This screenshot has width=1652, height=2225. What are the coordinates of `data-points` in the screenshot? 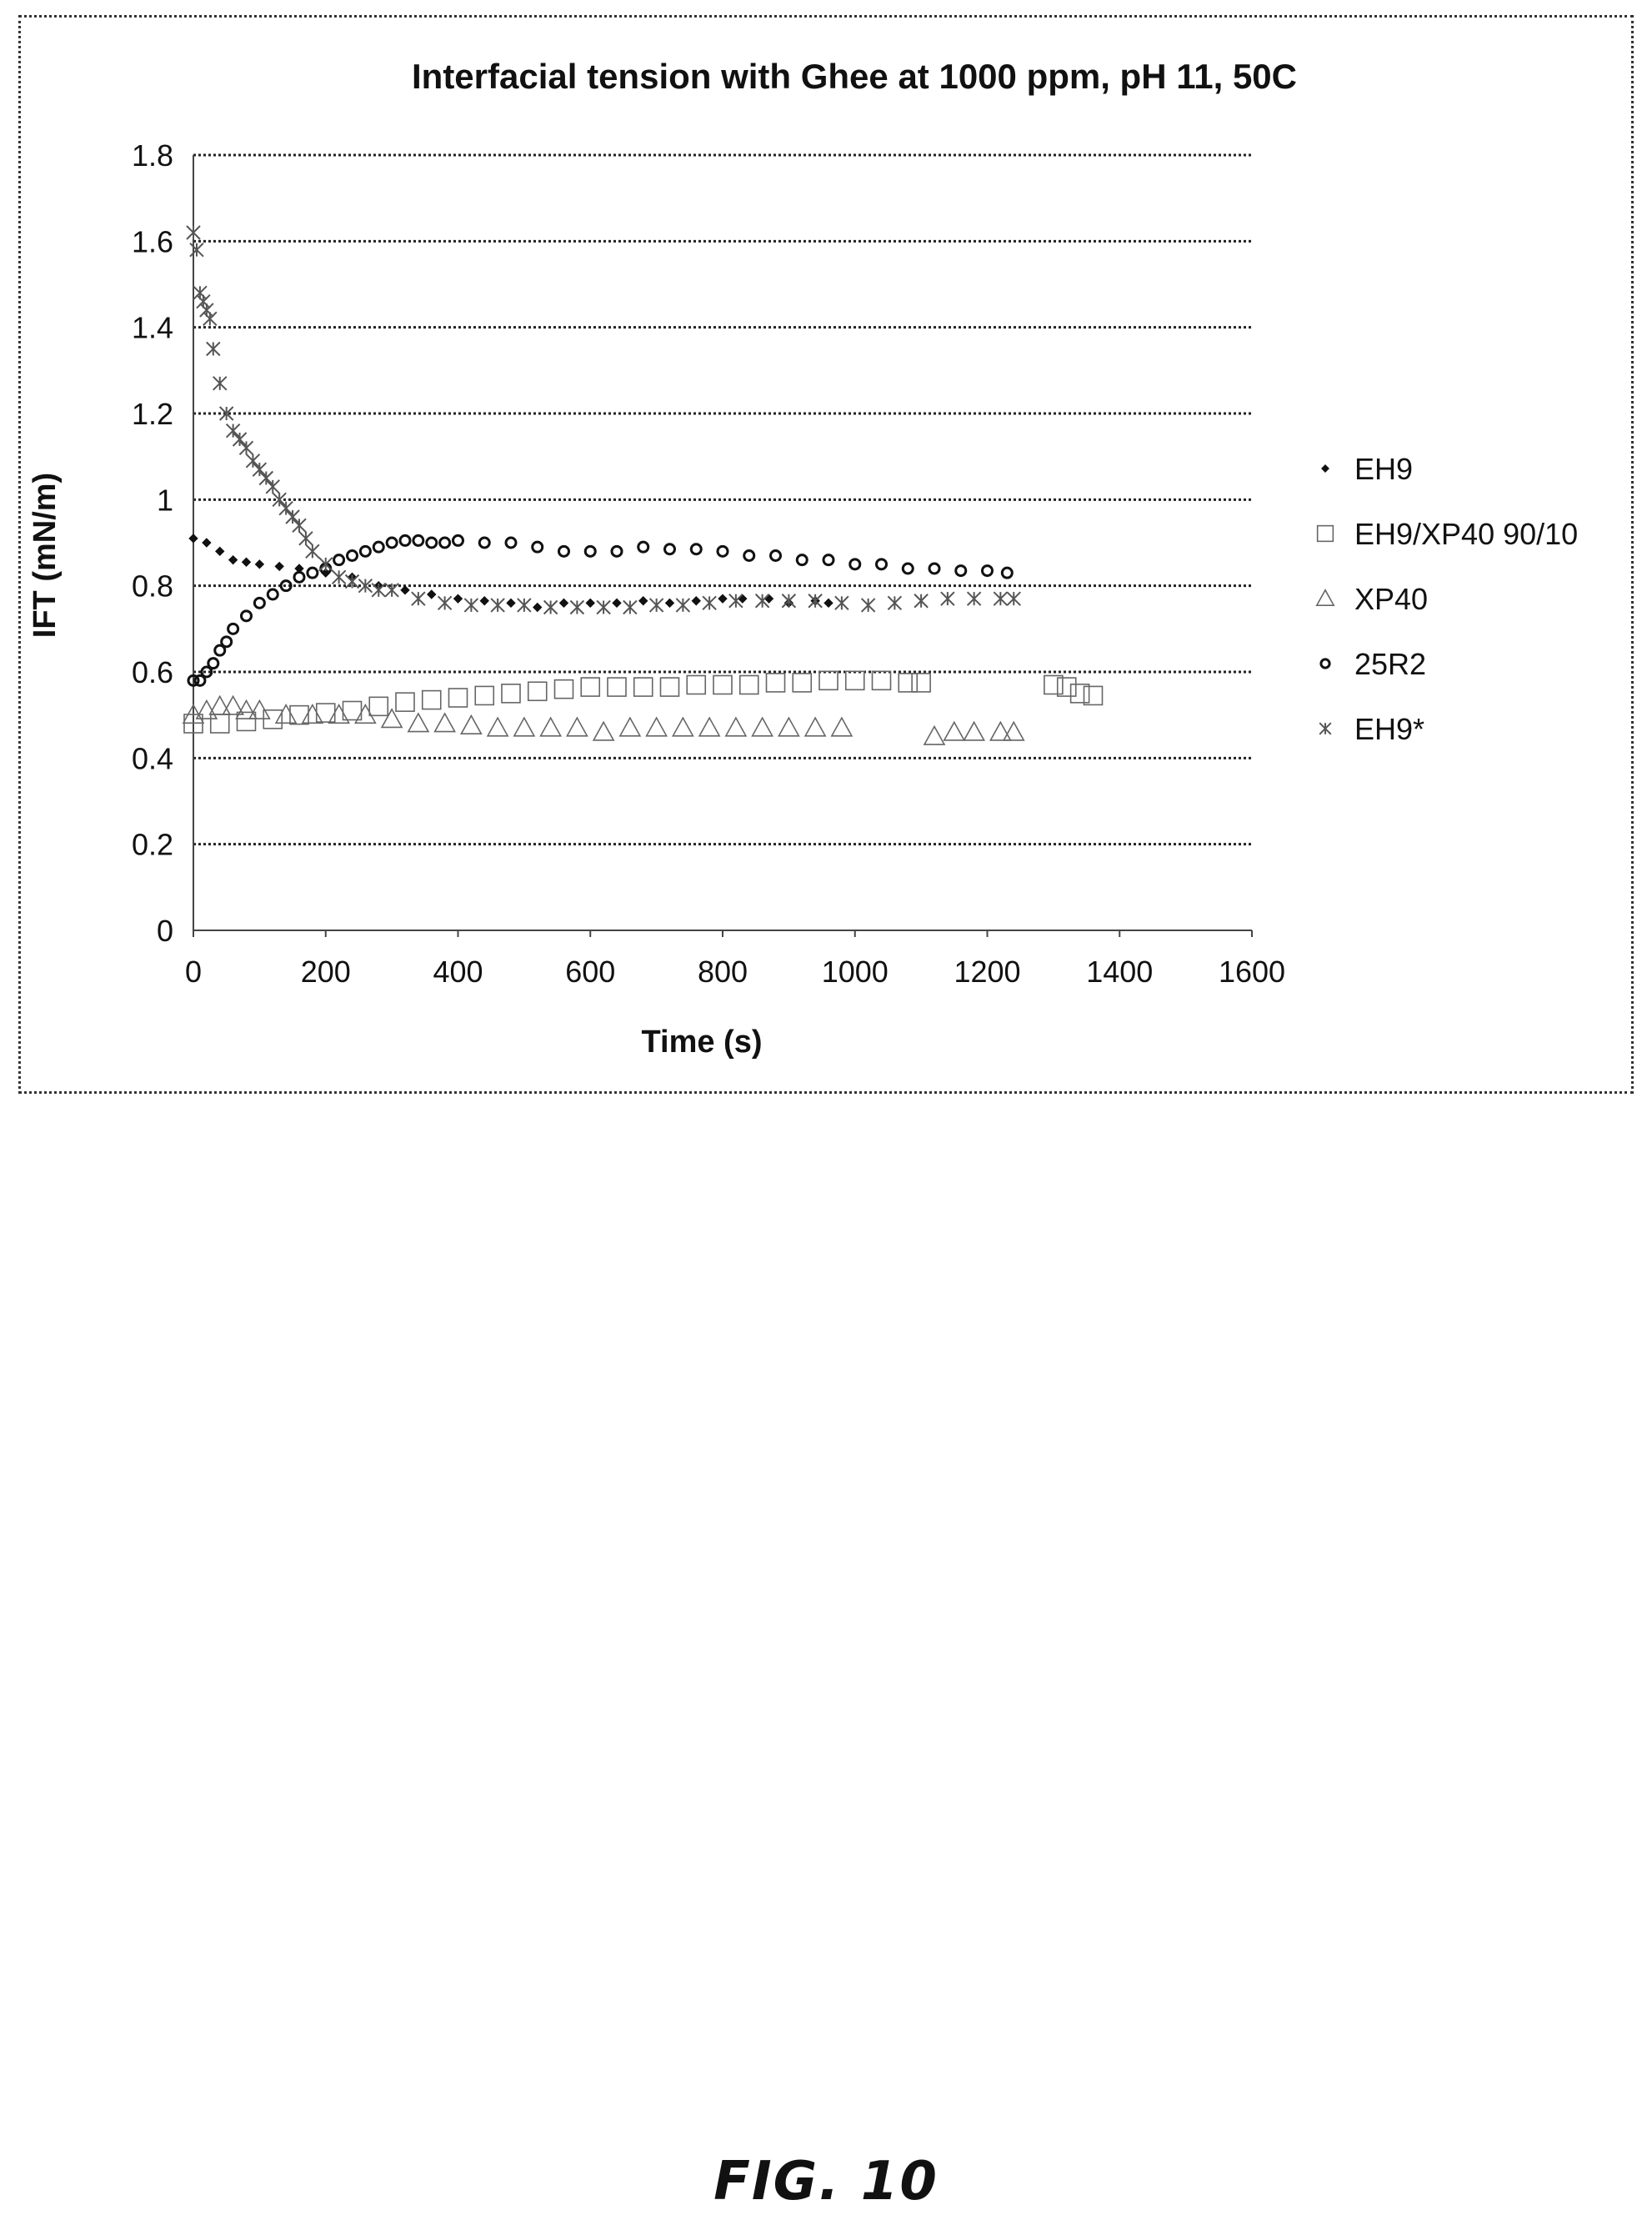 It's located at (643, 485).